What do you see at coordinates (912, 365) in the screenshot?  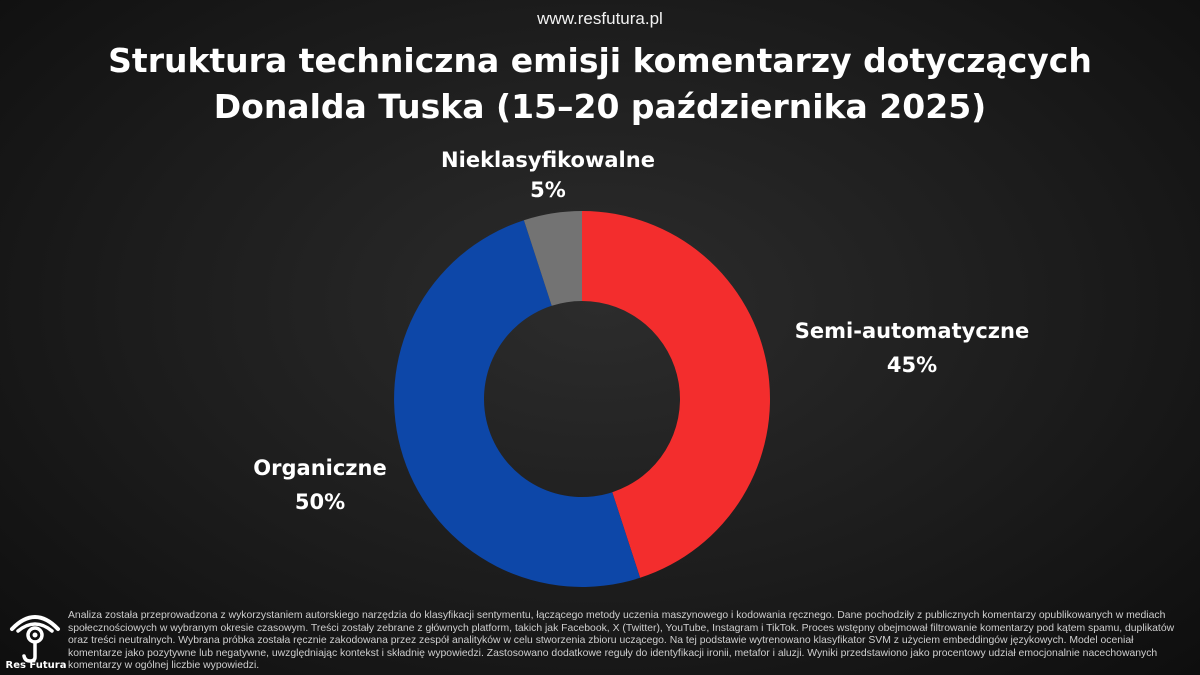 I see `slice-value-label: 45%` at bounding box center [912, 365].